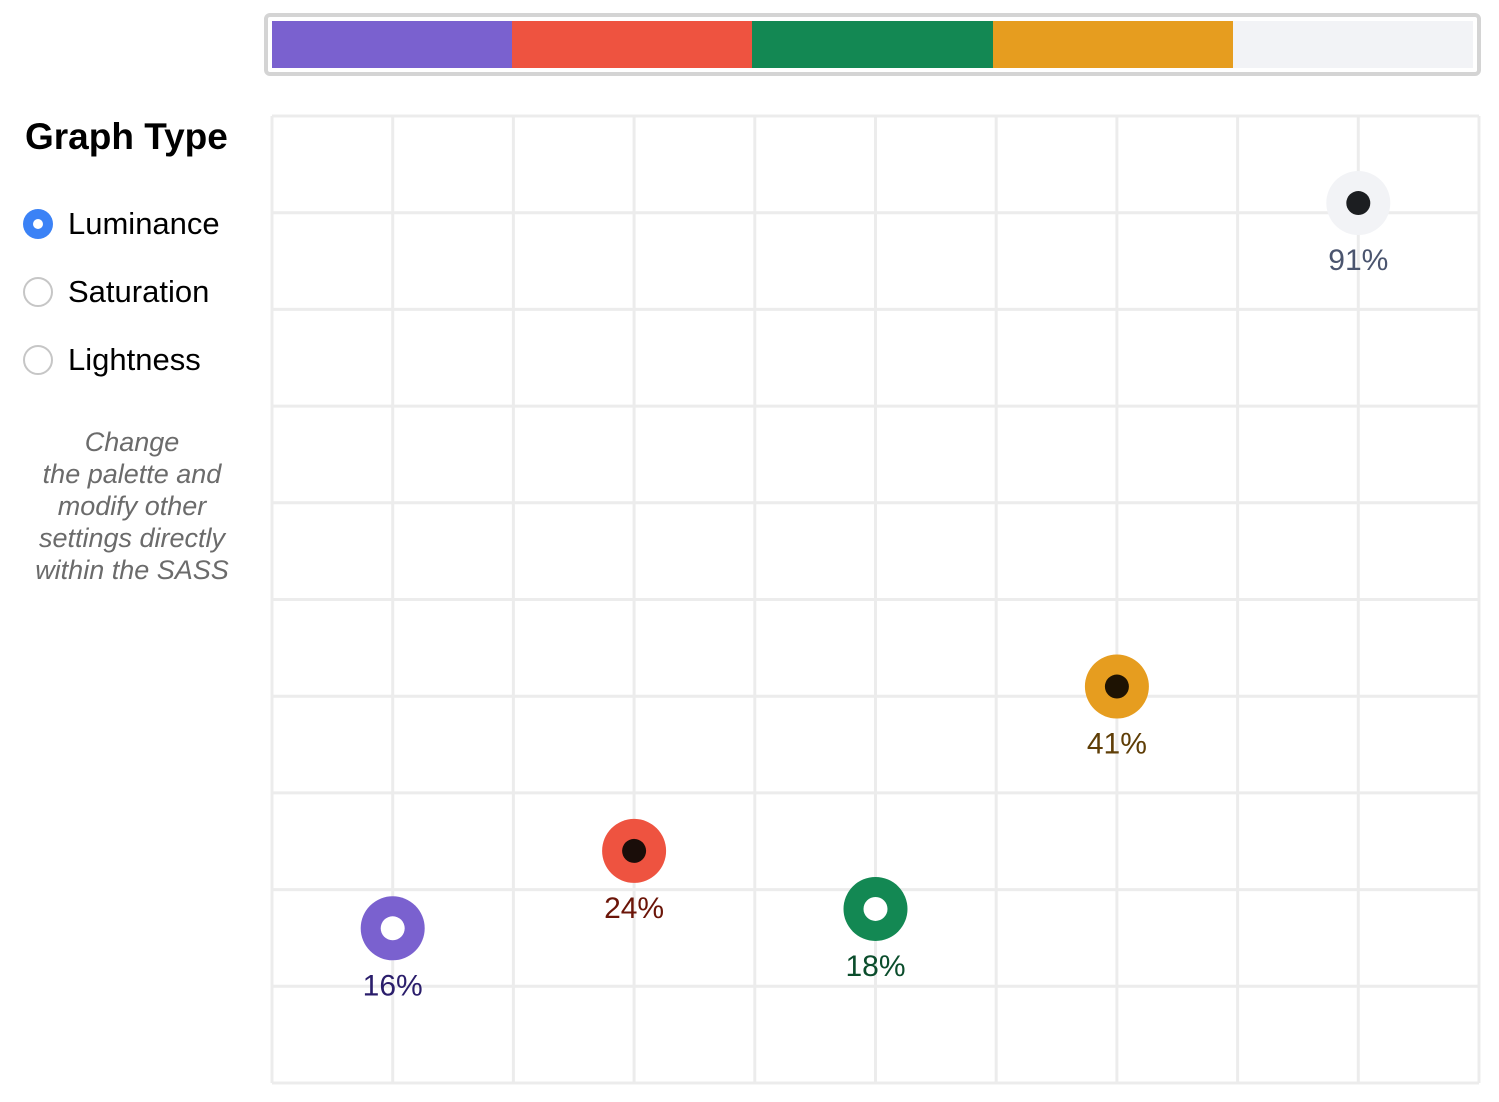  I want to click on palette-swatch-orange, so click(1112, 44).